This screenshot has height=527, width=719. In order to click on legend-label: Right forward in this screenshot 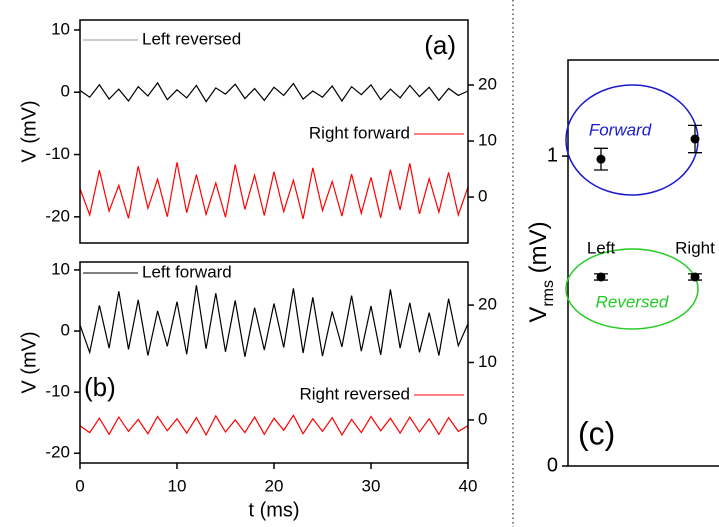, I will do `click(359, 132)`.